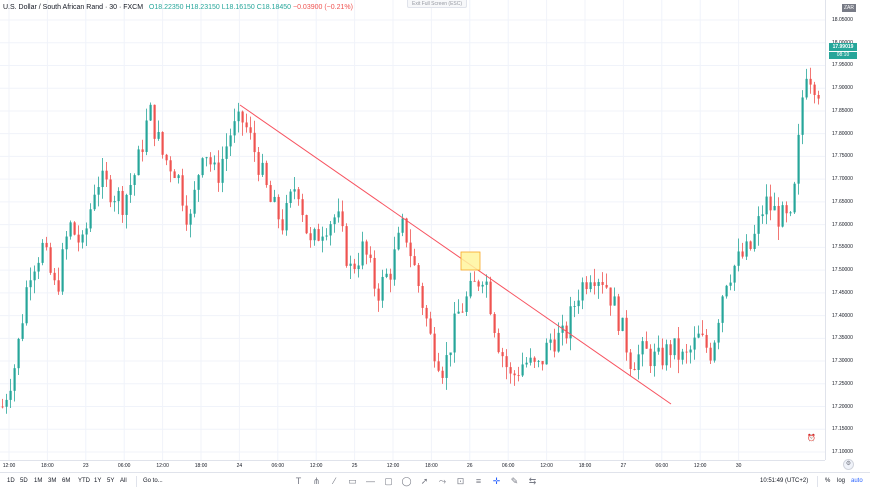 Image resolution: width=870 pixels, height=489 pixels. Describe the element at coordinates (811, 438) in the screenshot. I see `alert-icon: ⏰` at that location.